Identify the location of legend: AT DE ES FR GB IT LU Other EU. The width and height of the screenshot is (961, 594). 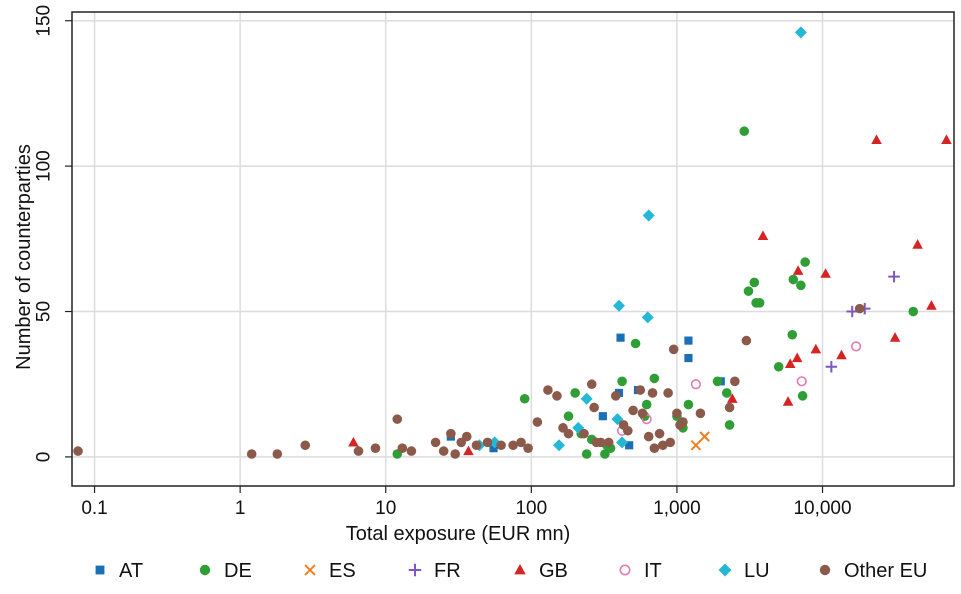
(511, 571).